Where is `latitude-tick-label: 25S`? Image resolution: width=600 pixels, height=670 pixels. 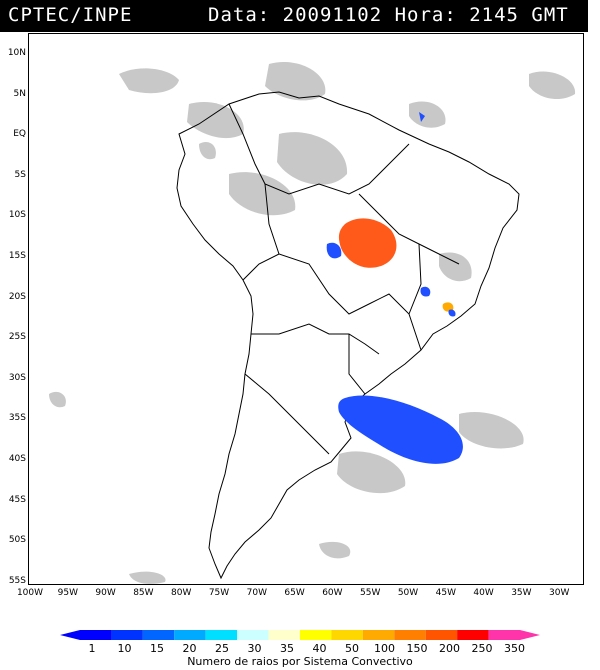
latitude-tick-label: 25S is located at coordinates (17, 337).